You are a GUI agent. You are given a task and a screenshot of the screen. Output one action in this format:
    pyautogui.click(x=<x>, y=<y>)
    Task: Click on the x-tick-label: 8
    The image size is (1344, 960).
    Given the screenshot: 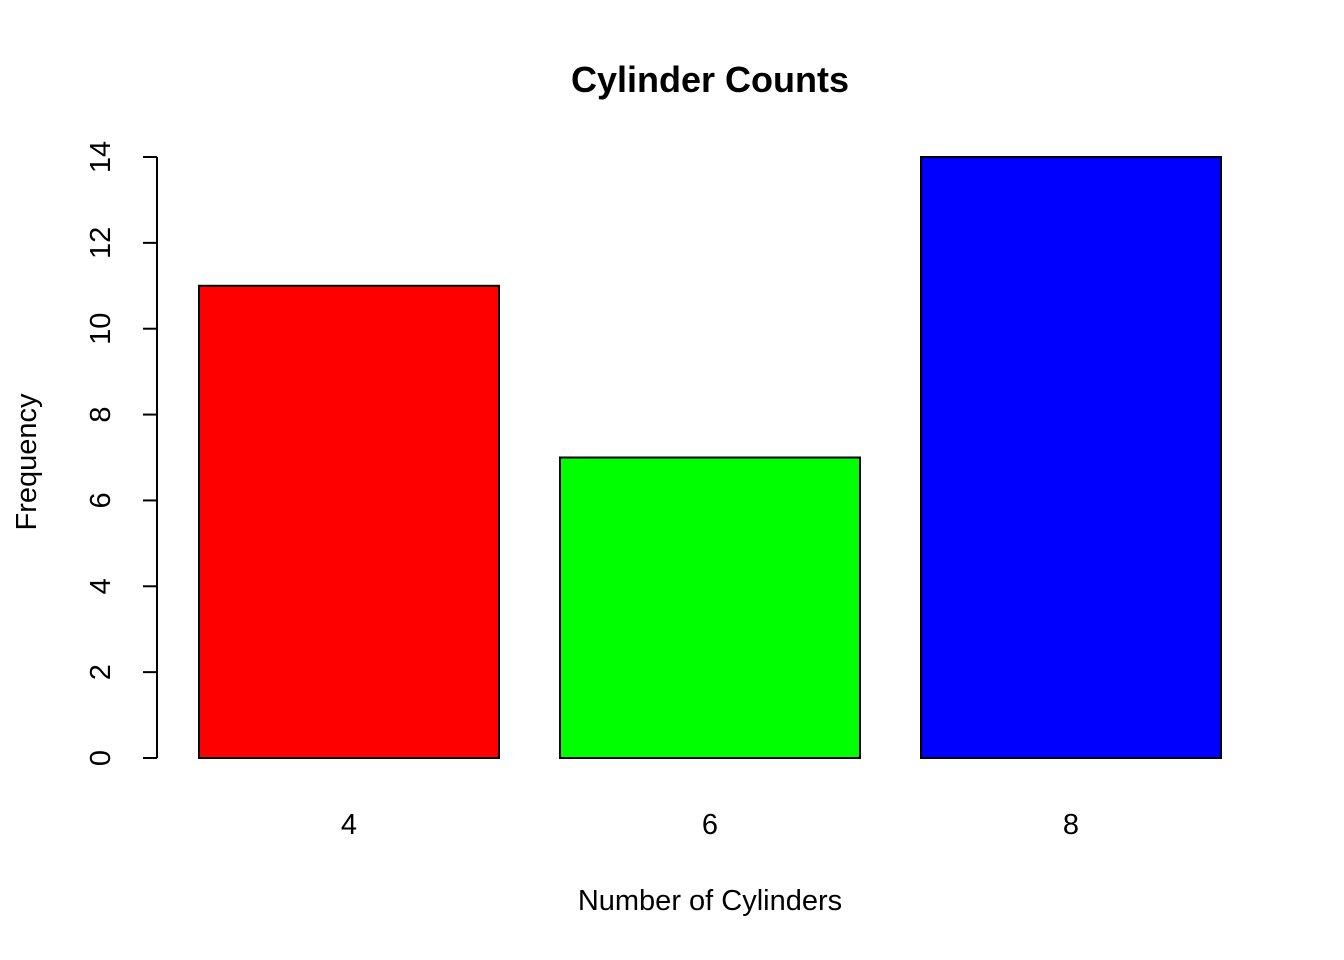 What is the action you would take?
    pyautogui.click(x=1071, y=825)
    